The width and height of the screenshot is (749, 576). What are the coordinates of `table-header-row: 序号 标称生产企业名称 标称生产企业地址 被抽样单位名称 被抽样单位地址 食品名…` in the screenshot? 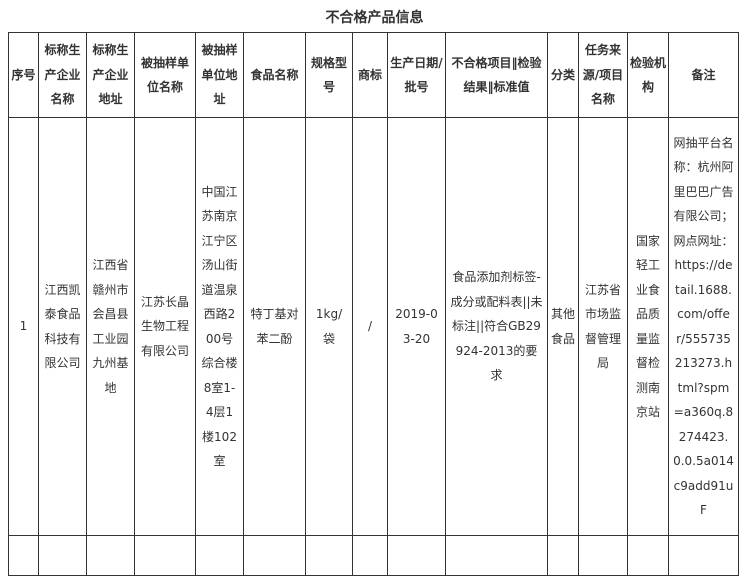 It's located at (373, 75).